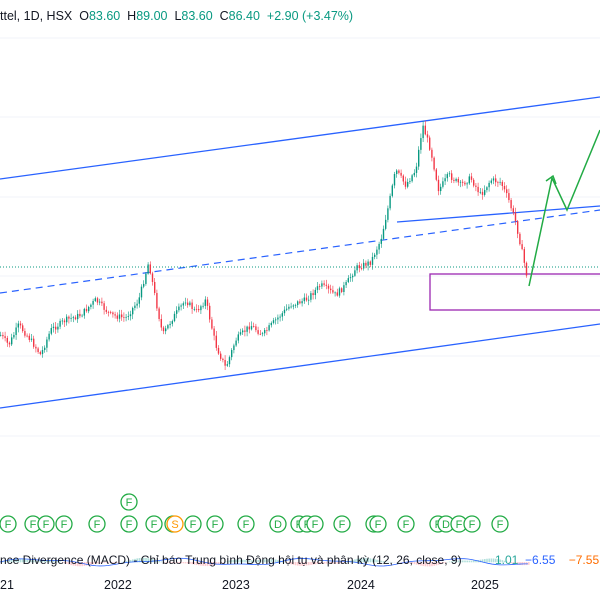  I want to click on macd-line, so click(264, 562).